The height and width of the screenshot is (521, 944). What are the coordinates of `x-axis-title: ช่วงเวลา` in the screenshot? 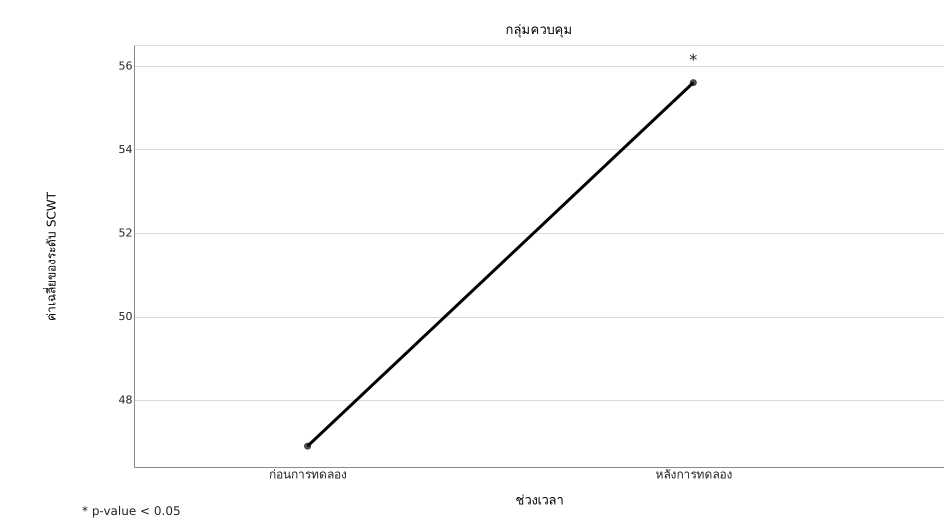 It's located at (540, 501).